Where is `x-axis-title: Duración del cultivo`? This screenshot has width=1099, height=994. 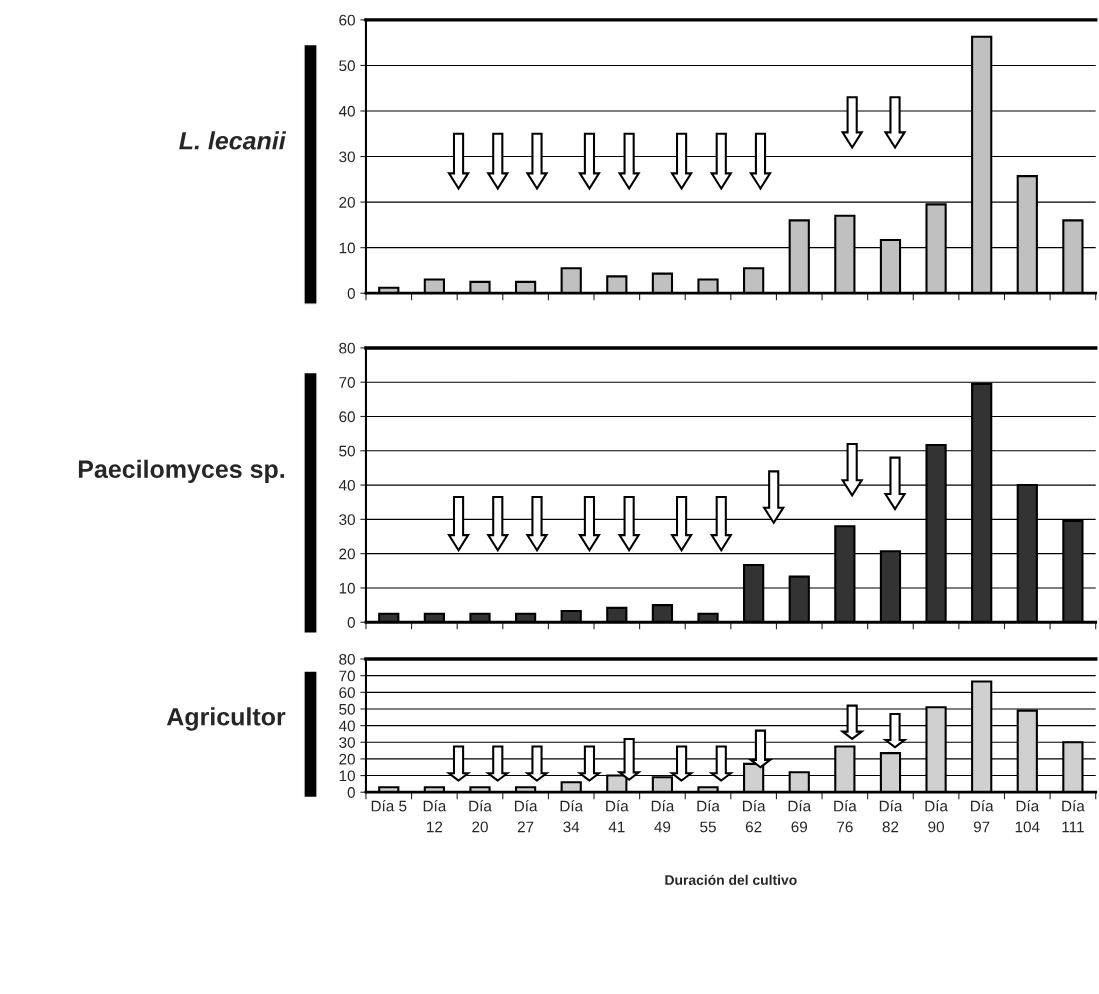
x-axis-title: Duración del cultivo is located at coordinates (731, 879).